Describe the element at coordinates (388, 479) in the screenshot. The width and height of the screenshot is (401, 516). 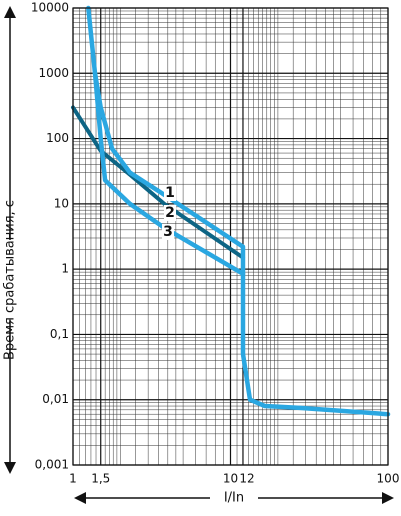
I see `x-tick-label: 100` at that location.